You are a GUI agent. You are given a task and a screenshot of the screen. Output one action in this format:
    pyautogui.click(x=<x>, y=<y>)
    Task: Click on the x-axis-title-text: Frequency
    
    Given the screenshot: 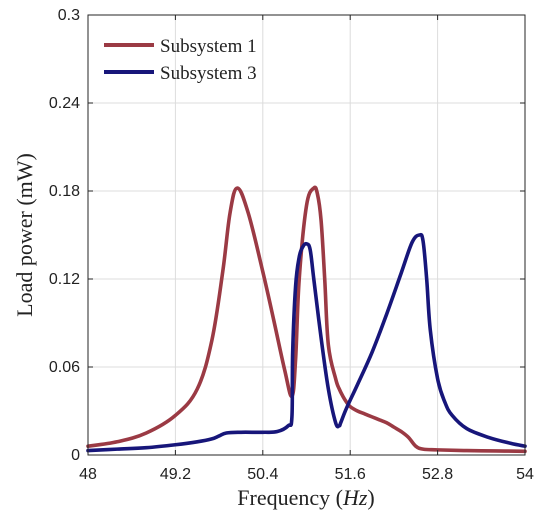 What is the action you would take?
    pyautogui.click(x=283, y=497)
    